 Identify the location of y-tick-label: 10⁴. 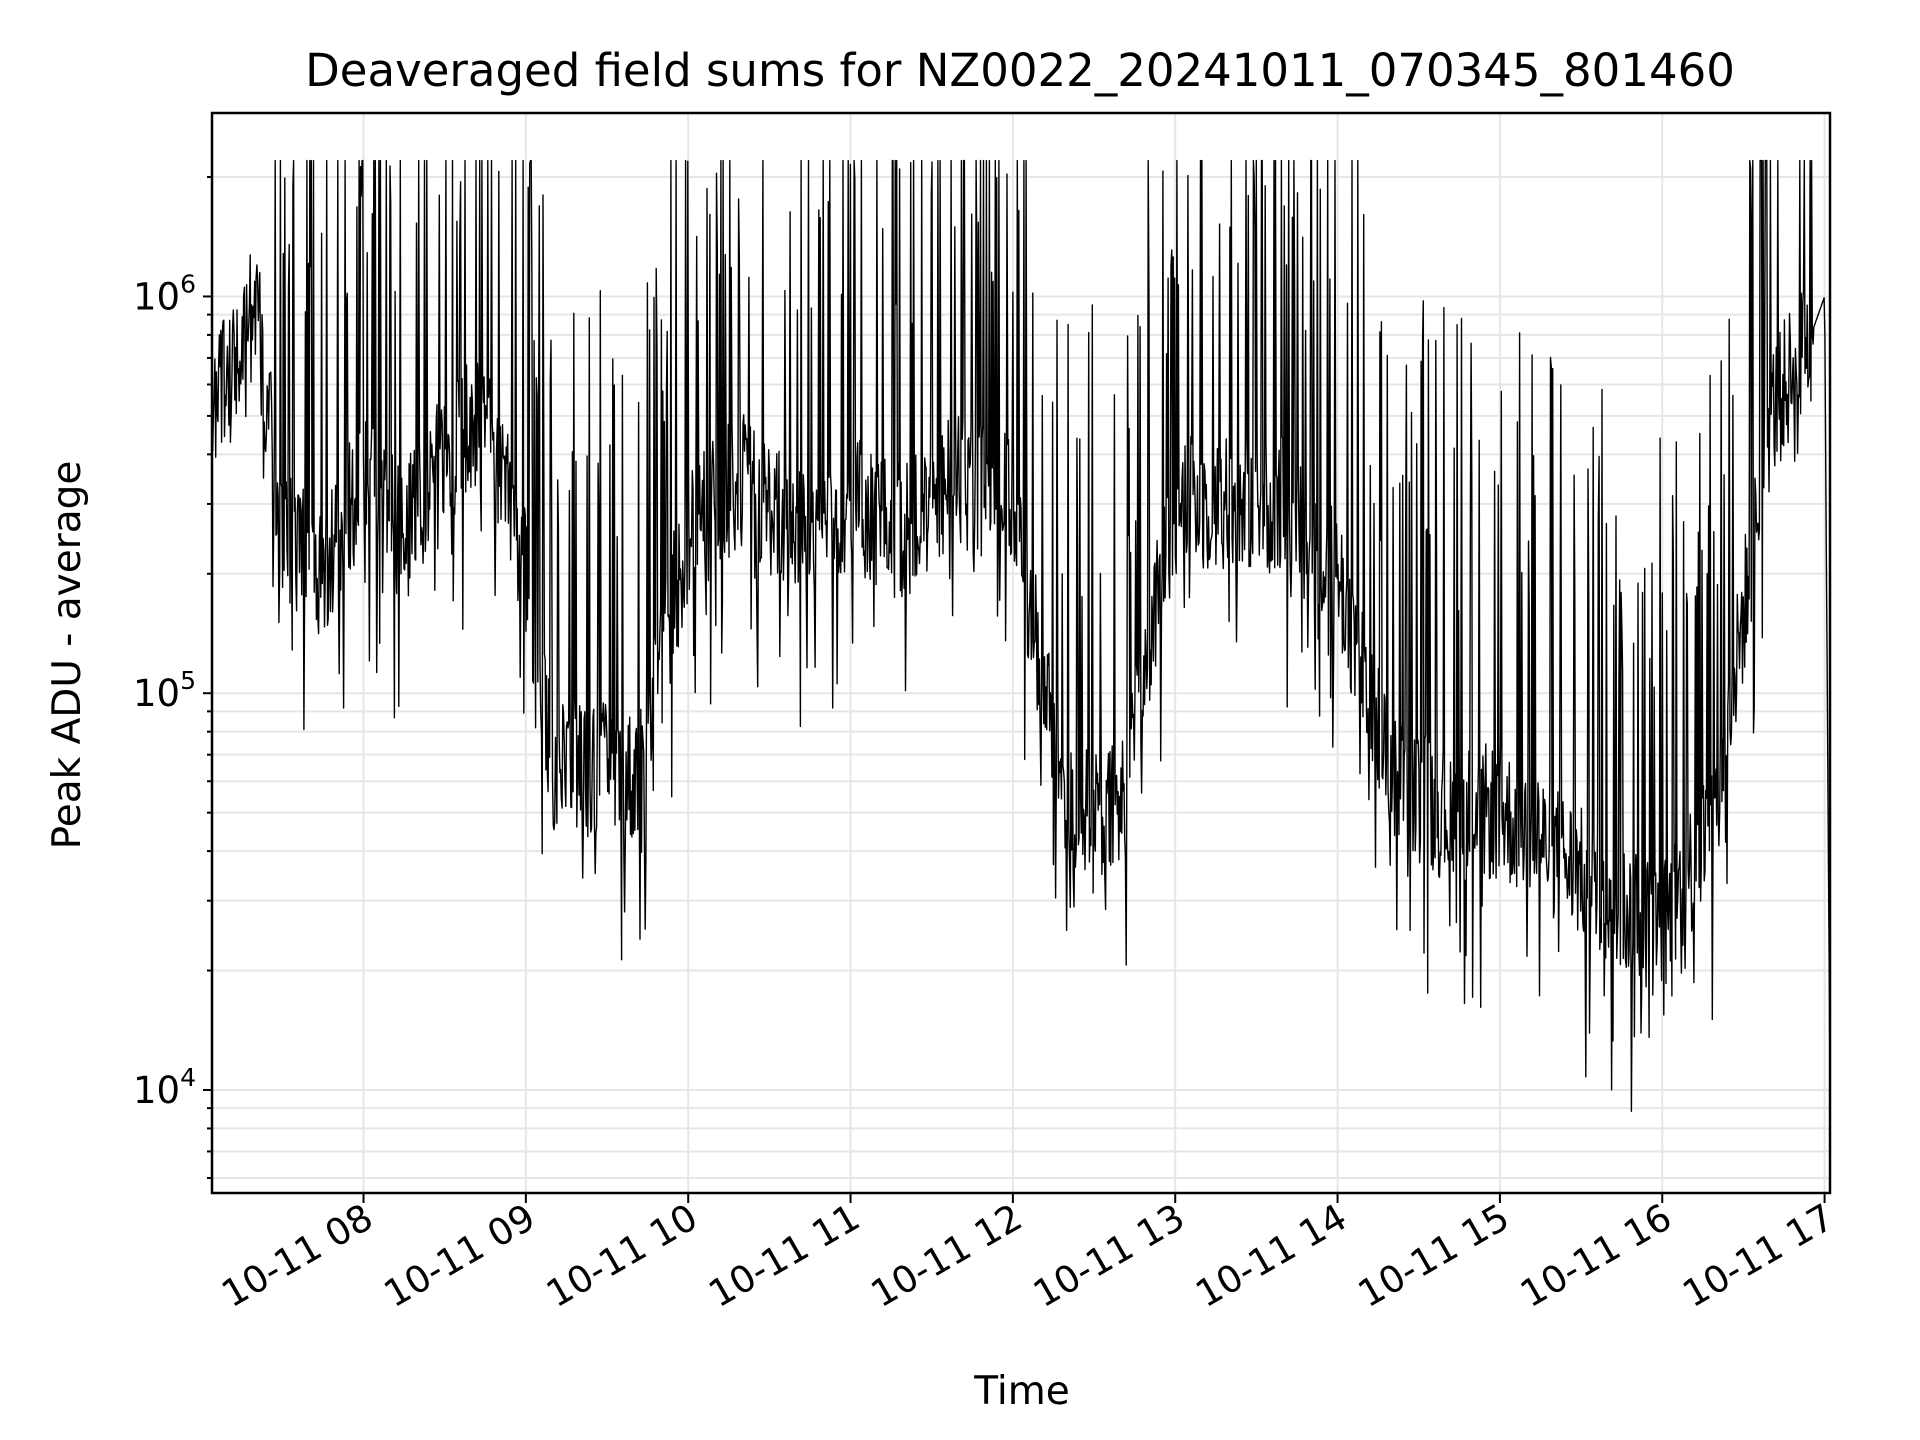
(164, 1087).